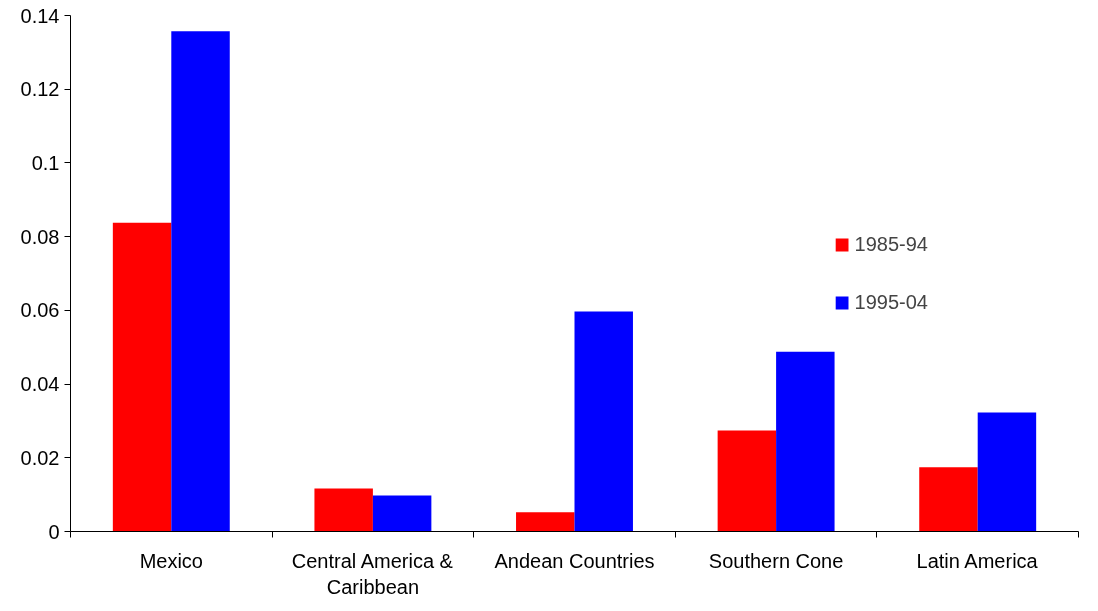 Image resolution: width=1098 pixels, height=611 pixels. Describe the element at coordinates (372, 573) in the screenshot. I see `x-tick-label: Central America & Caribbean` at that location.